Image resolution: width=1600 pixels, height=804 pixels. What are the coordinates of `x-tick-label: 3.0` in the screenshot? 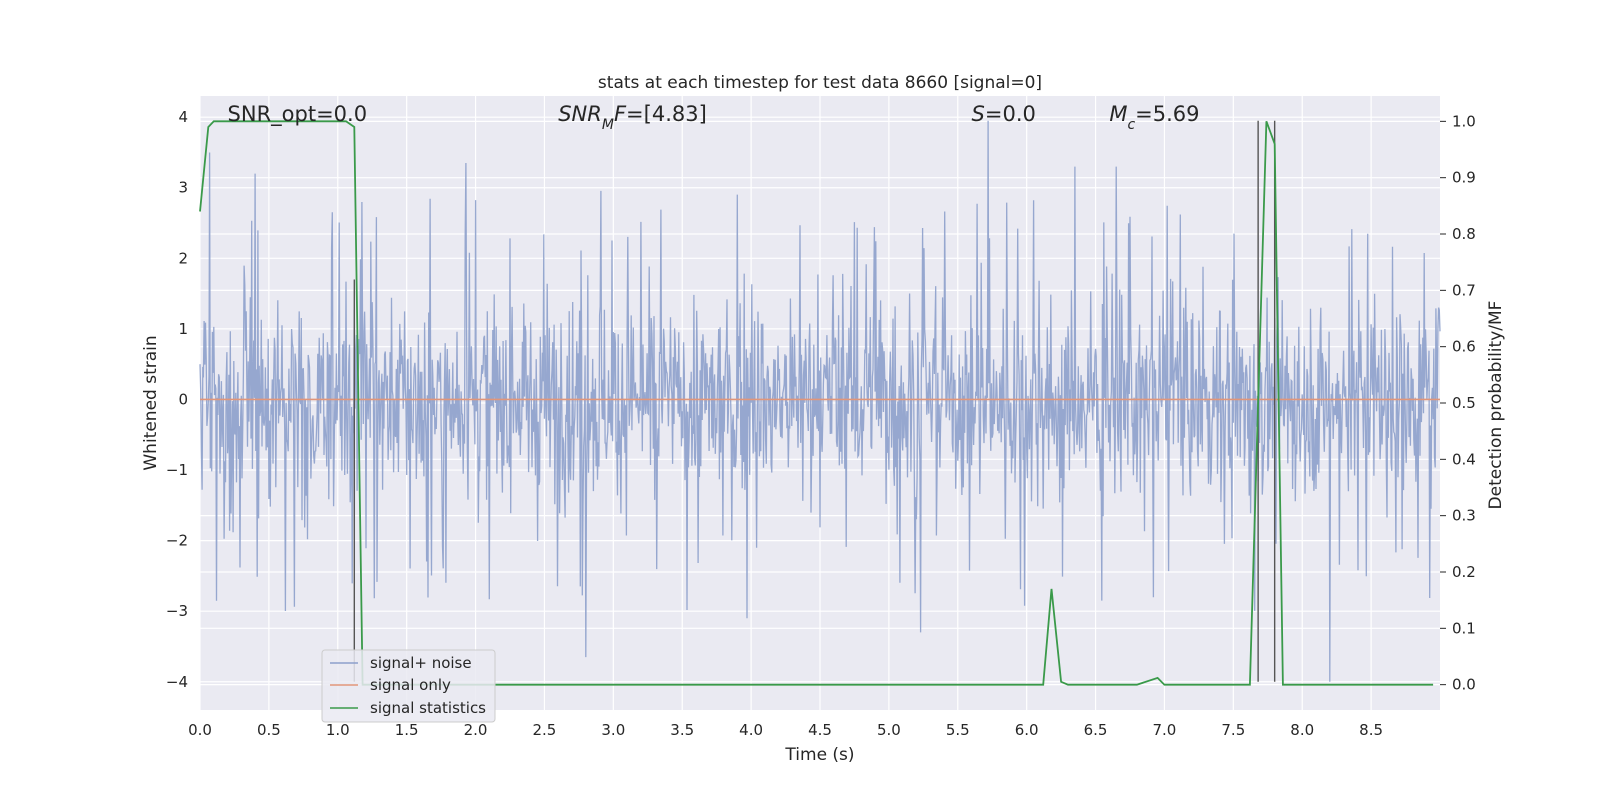 It's located at (613, 730).